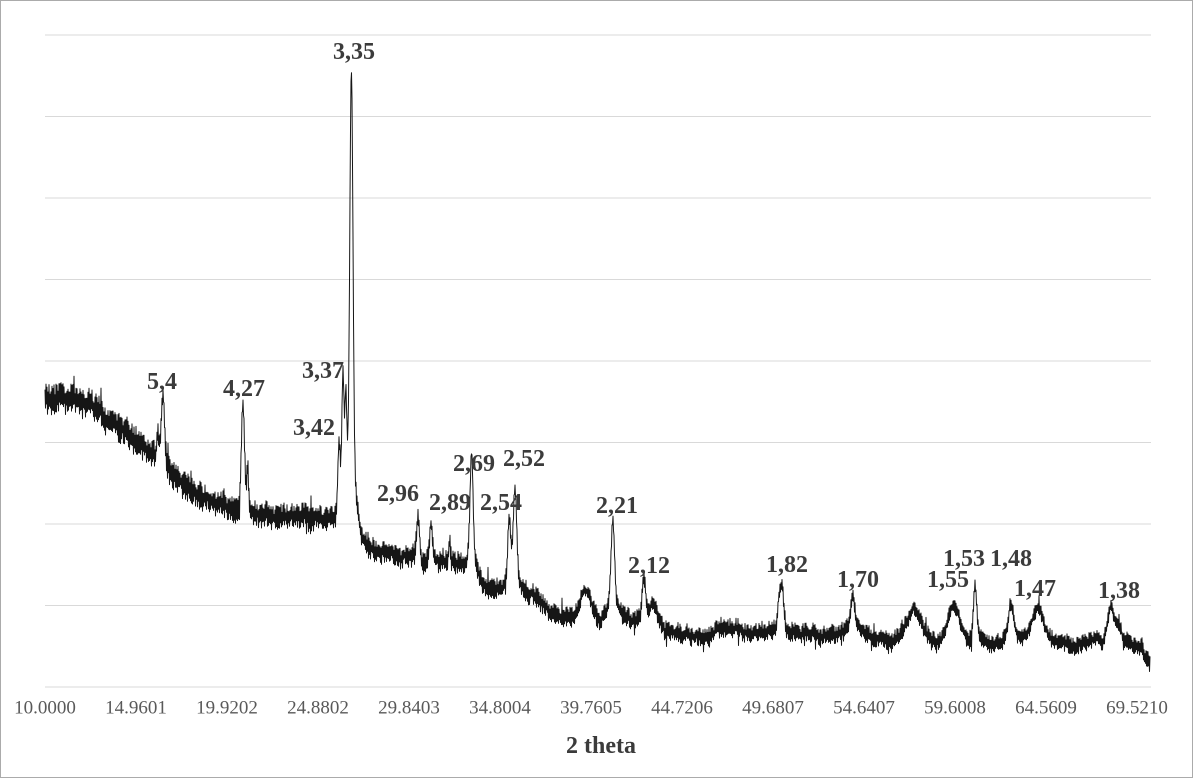 This screenshot has height=778, width=1193. What do you see at coordinates (864, 708) in the screenshot?
I see `x-axis-tick-label: 54.6407` at bounding box center [864, 708].